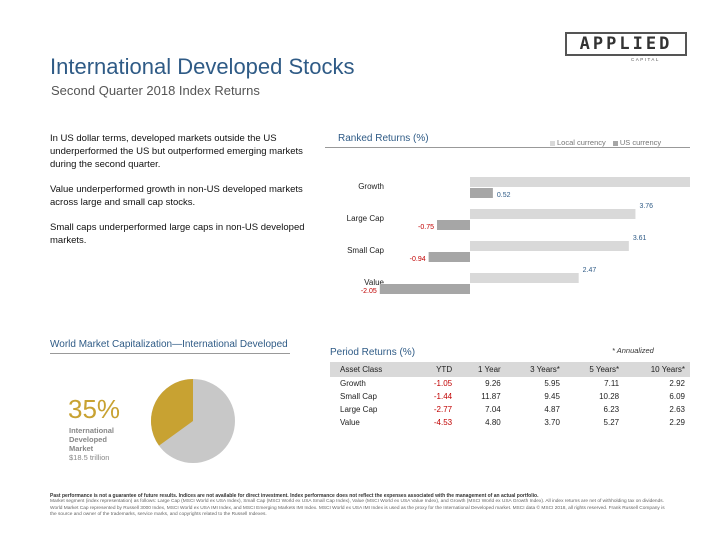  I want to click on pie-slice-international, so click(172, 412).